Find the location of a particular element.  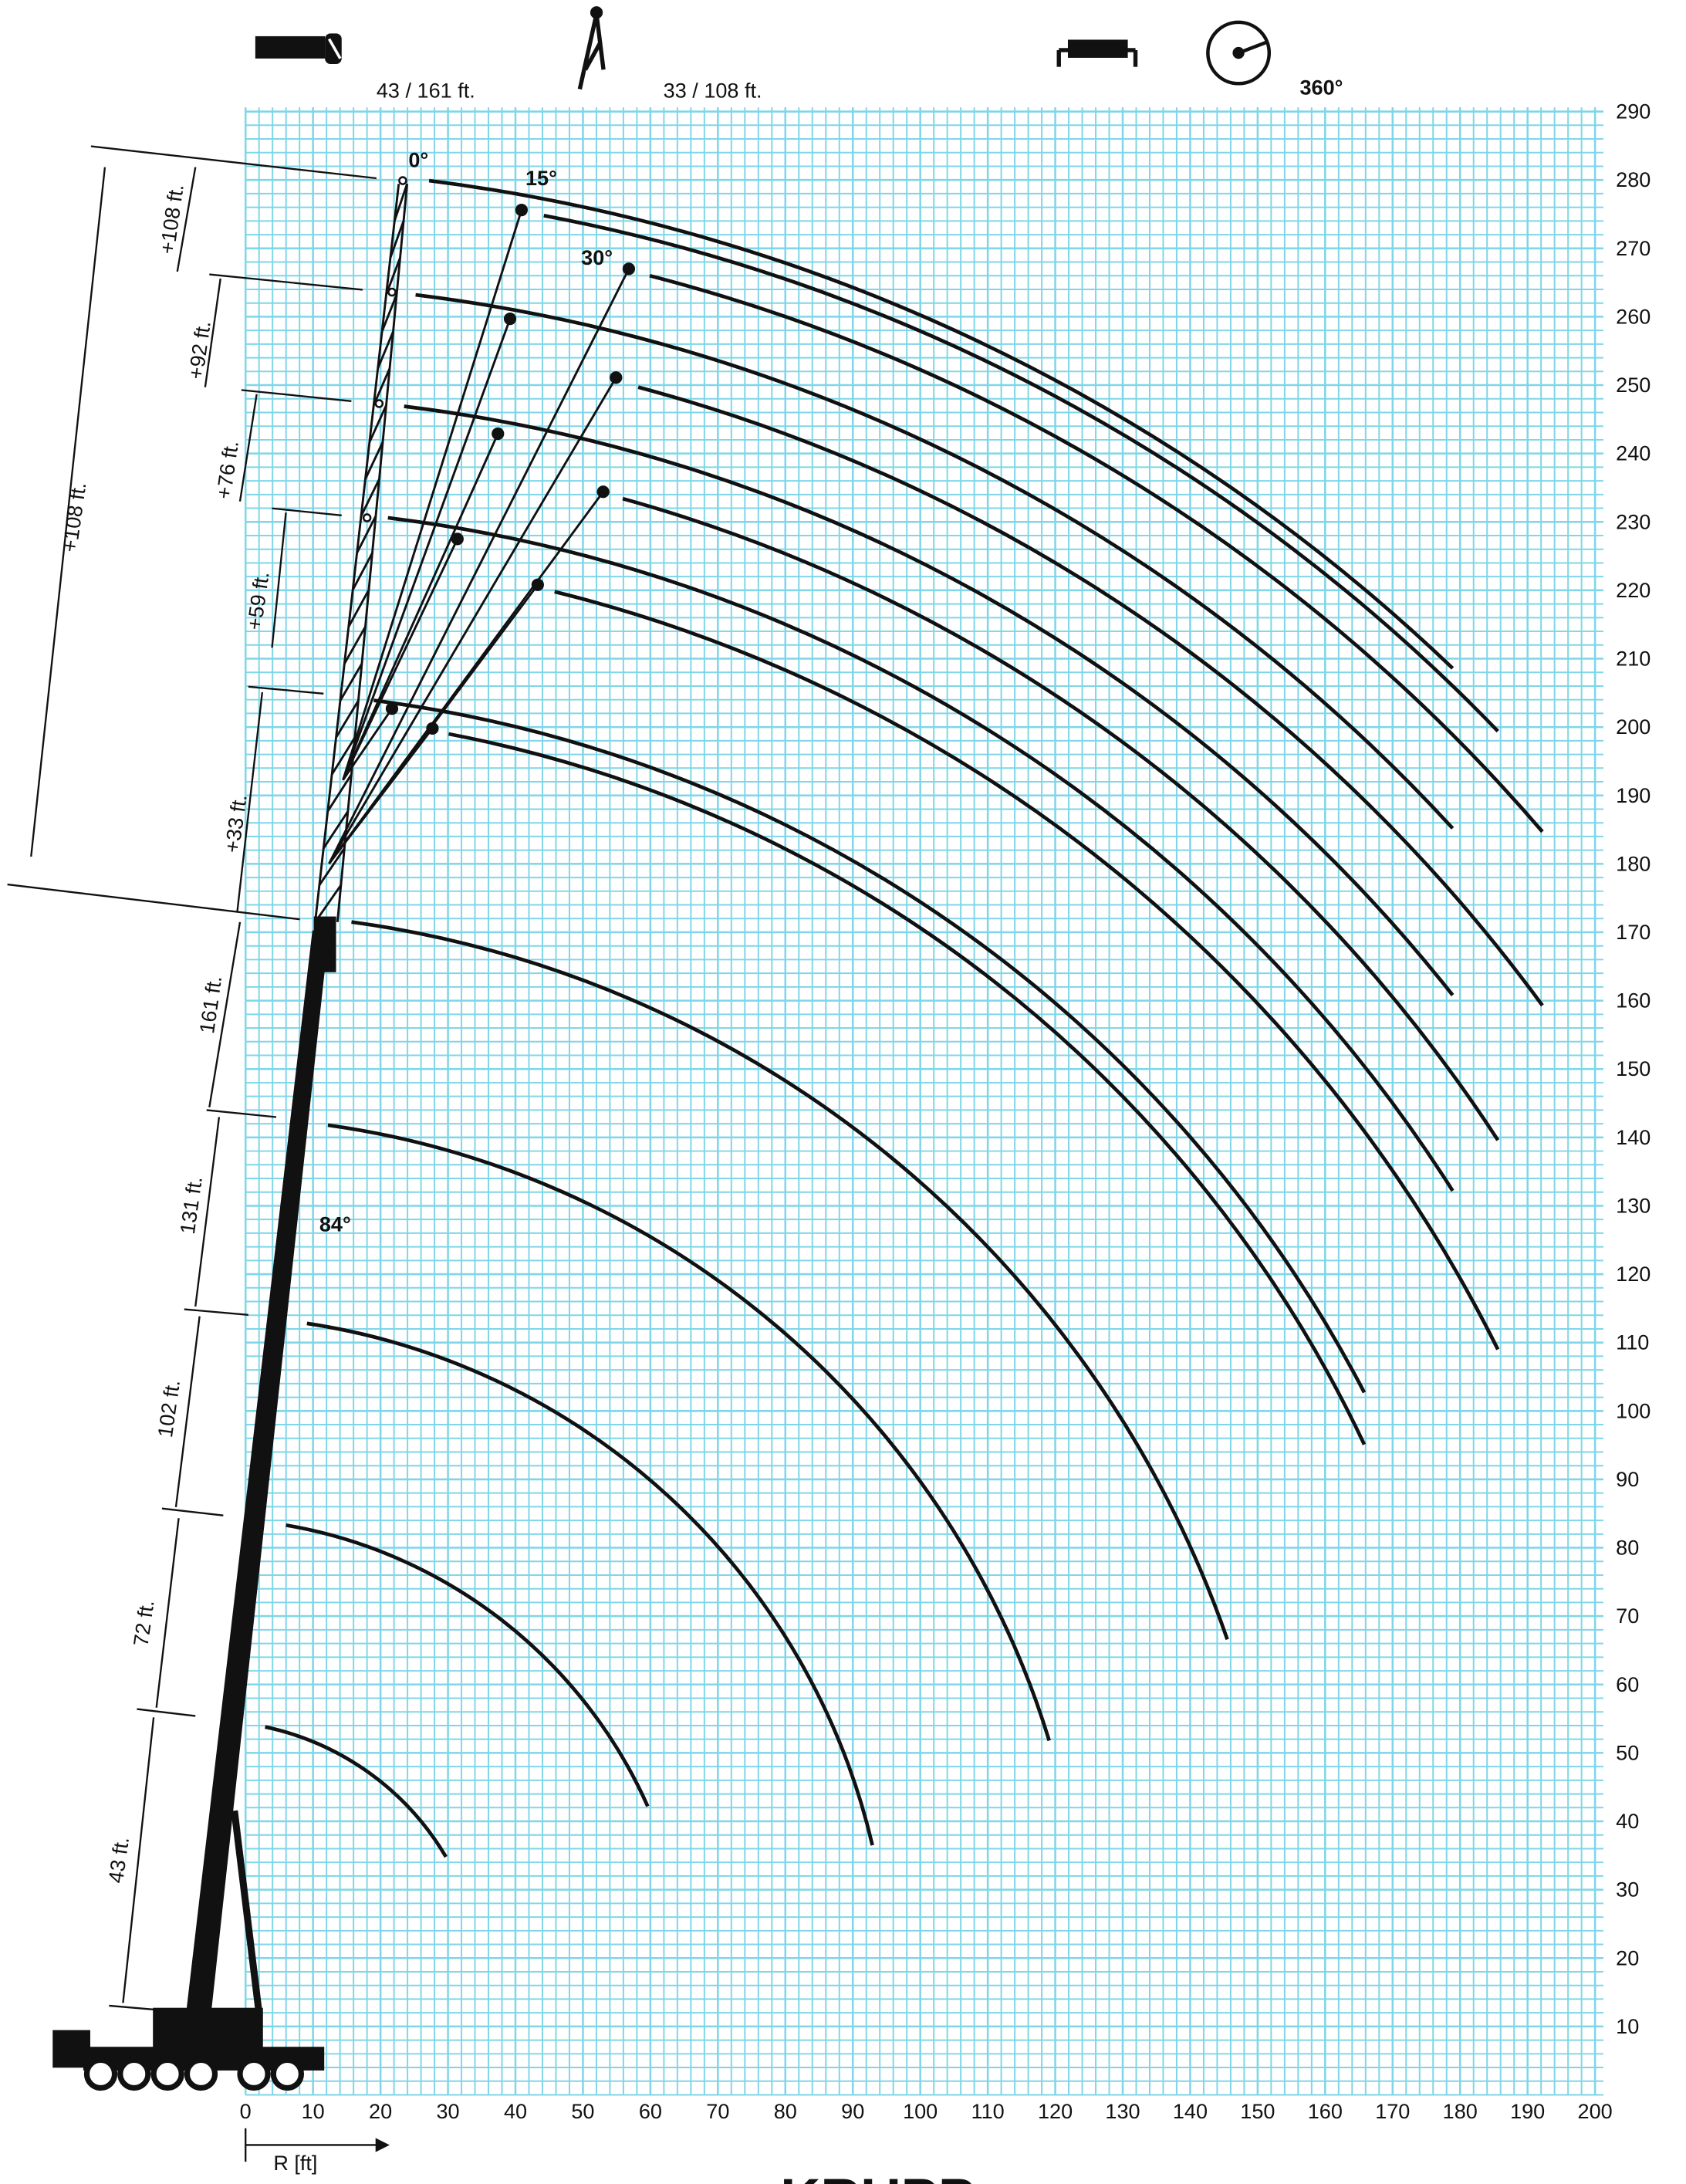

x-tick-label: 50 is located at coordinates (582, 2111).